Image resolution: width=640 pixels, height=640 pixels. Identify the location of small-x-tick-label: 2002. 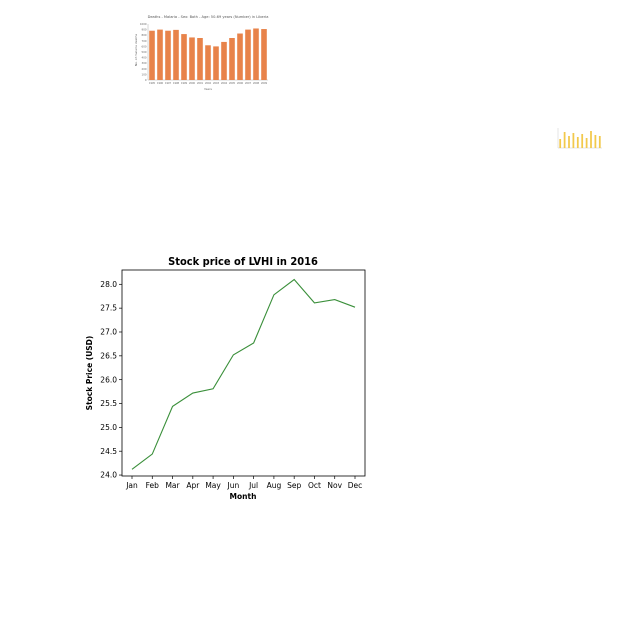
(208, 83).